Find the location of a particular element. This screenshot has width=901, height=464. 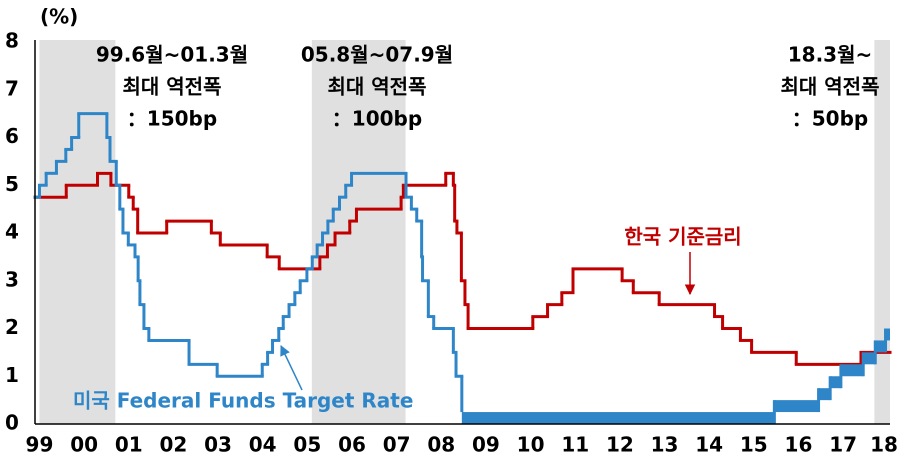

annotation: ：150bp is located at coordinates (172, 119).